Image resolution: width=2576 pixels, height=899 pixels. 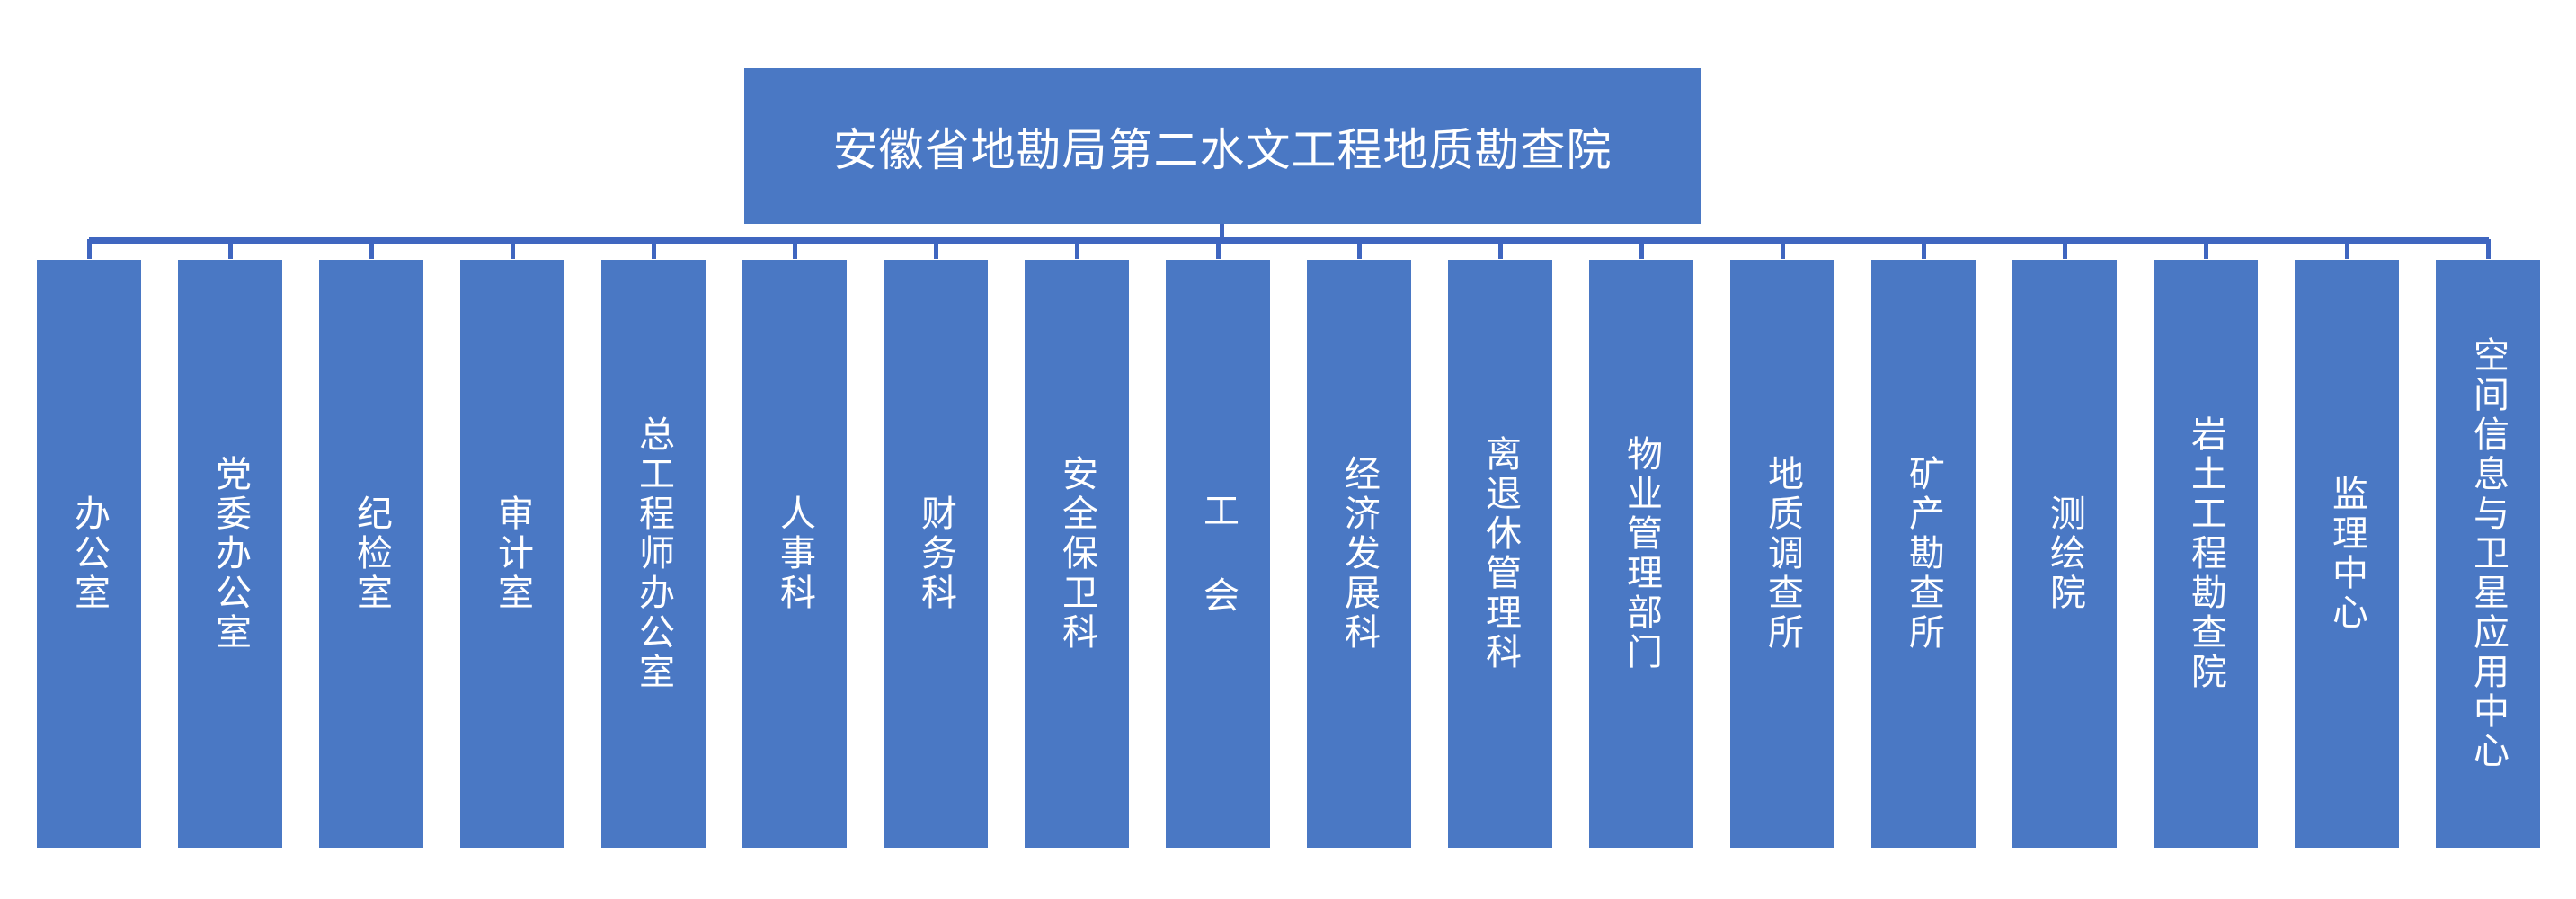 I want to click on department-node: 空间信息与卫星应用中心, so click(x=2488, y=554).